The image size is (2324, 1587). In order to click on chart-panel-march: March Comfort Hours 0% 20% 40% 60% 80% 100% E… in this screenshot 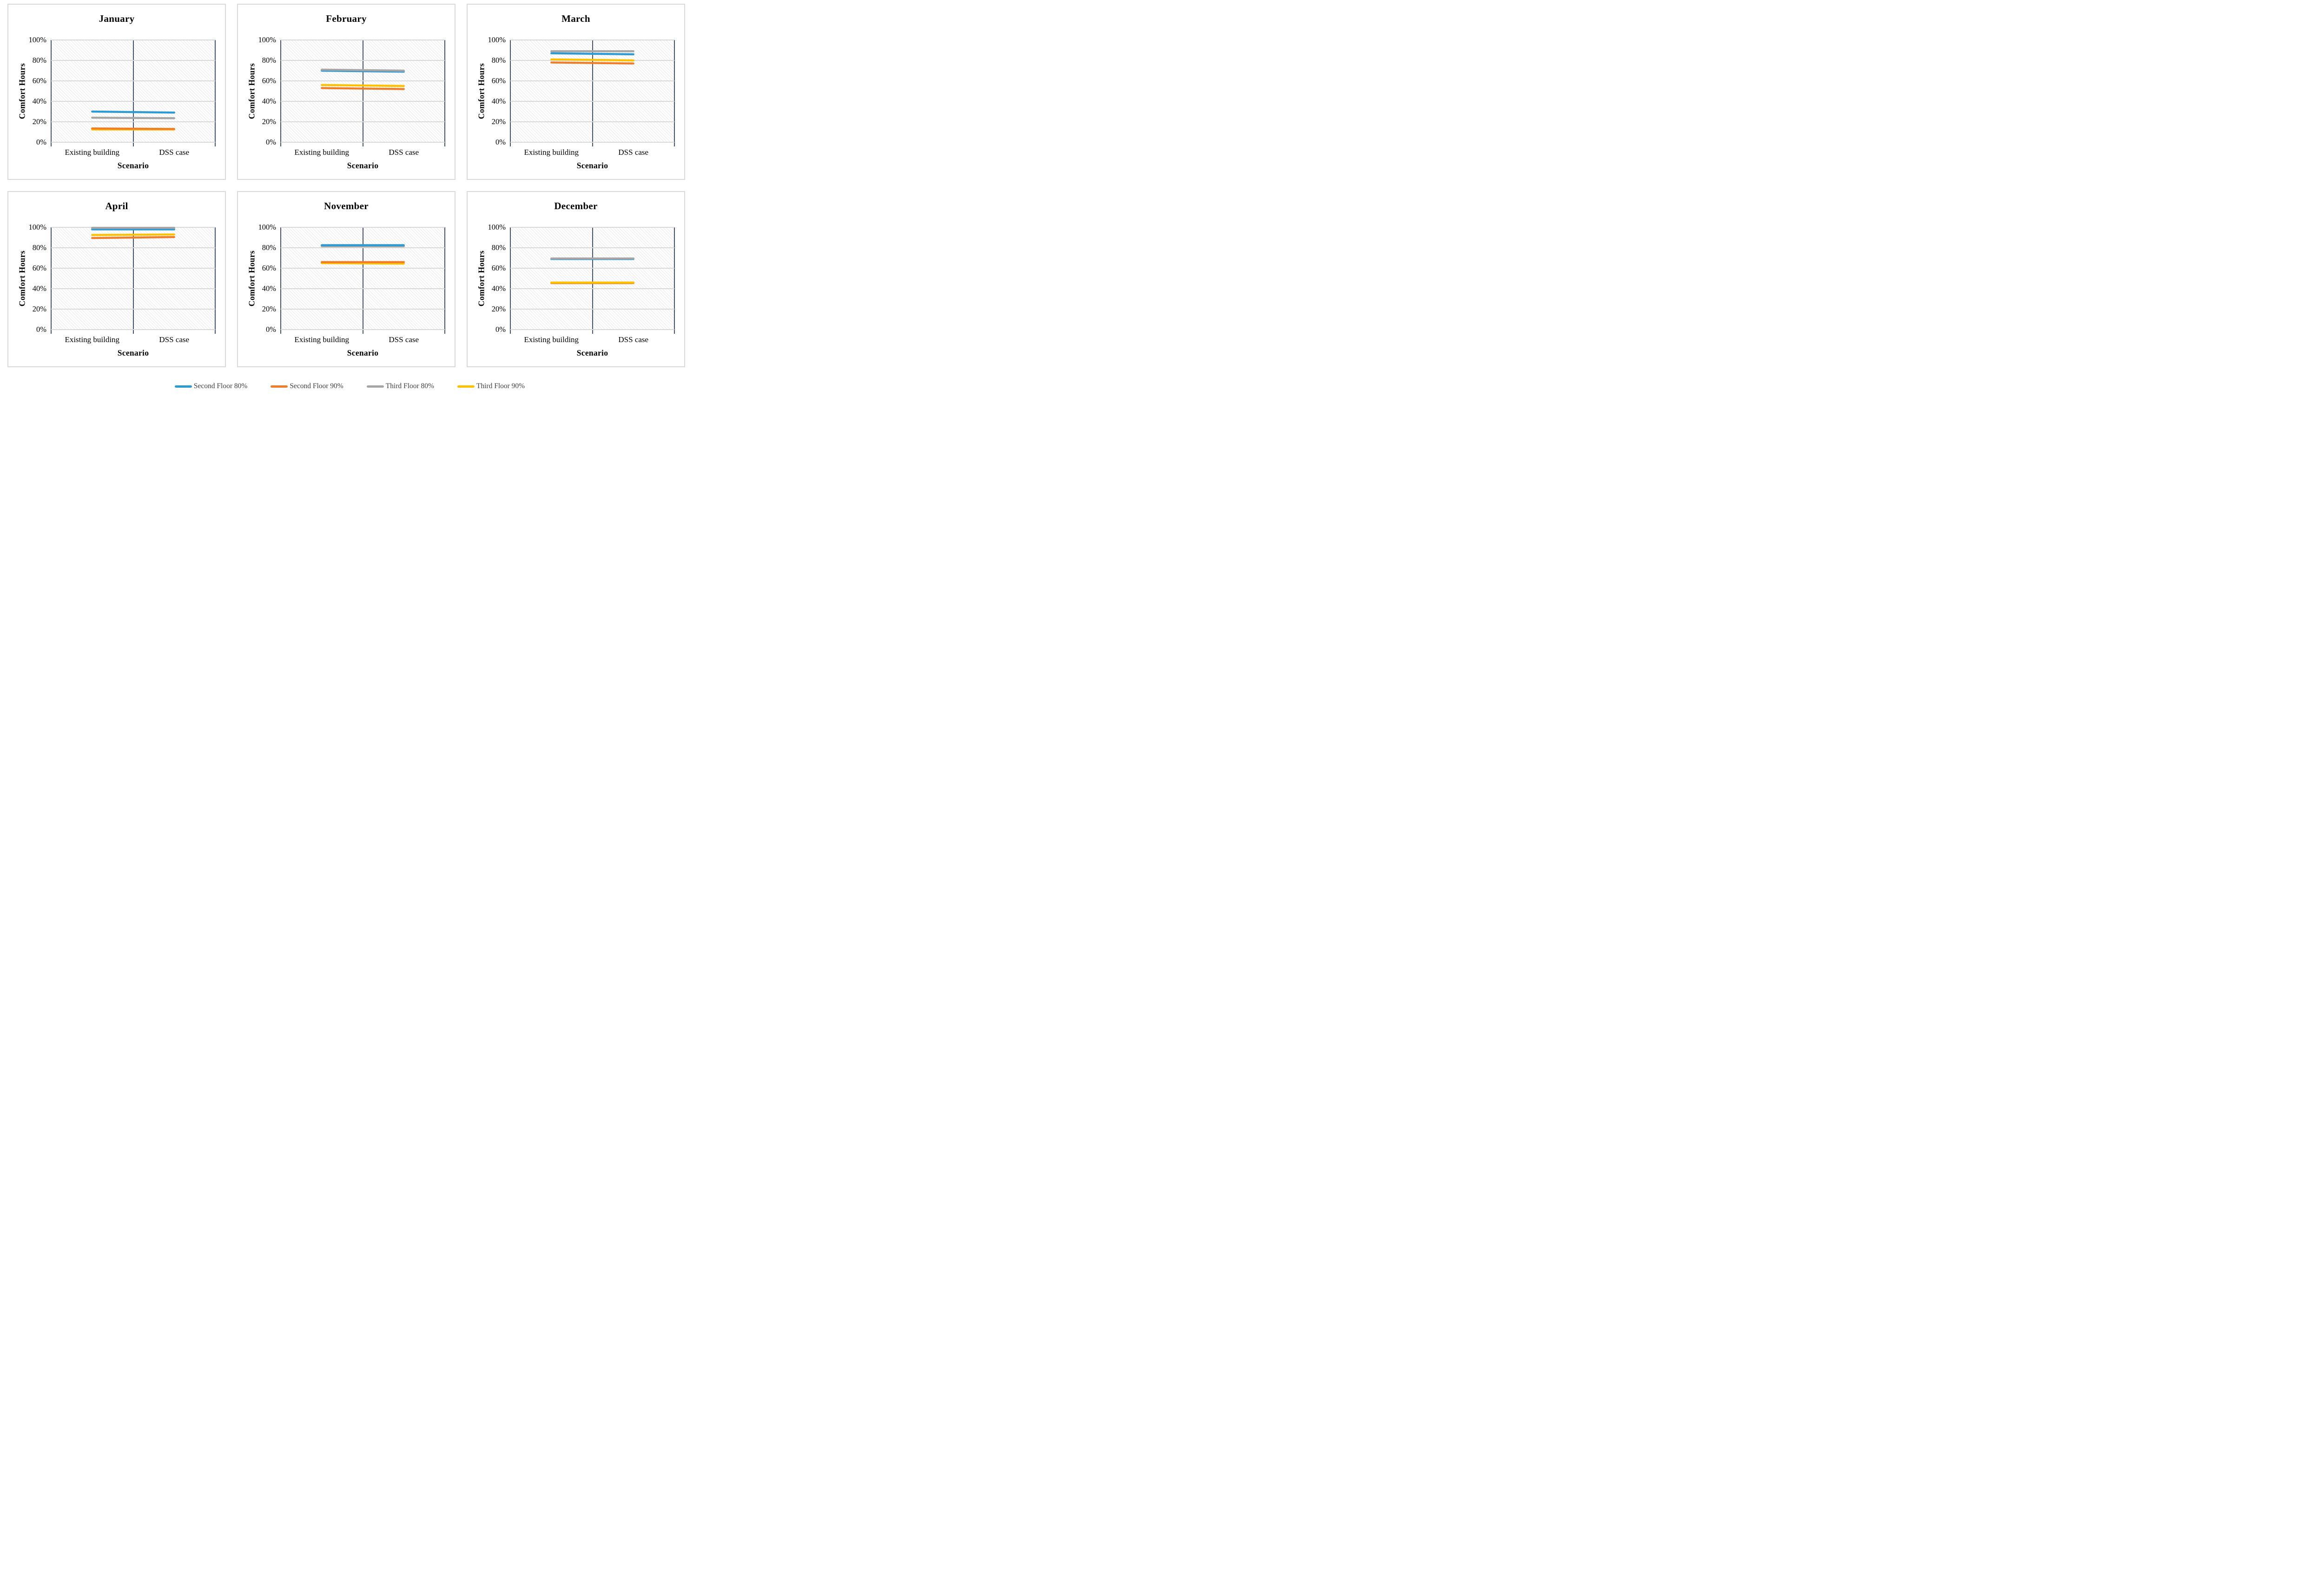, I will do `click(576, 92)`.